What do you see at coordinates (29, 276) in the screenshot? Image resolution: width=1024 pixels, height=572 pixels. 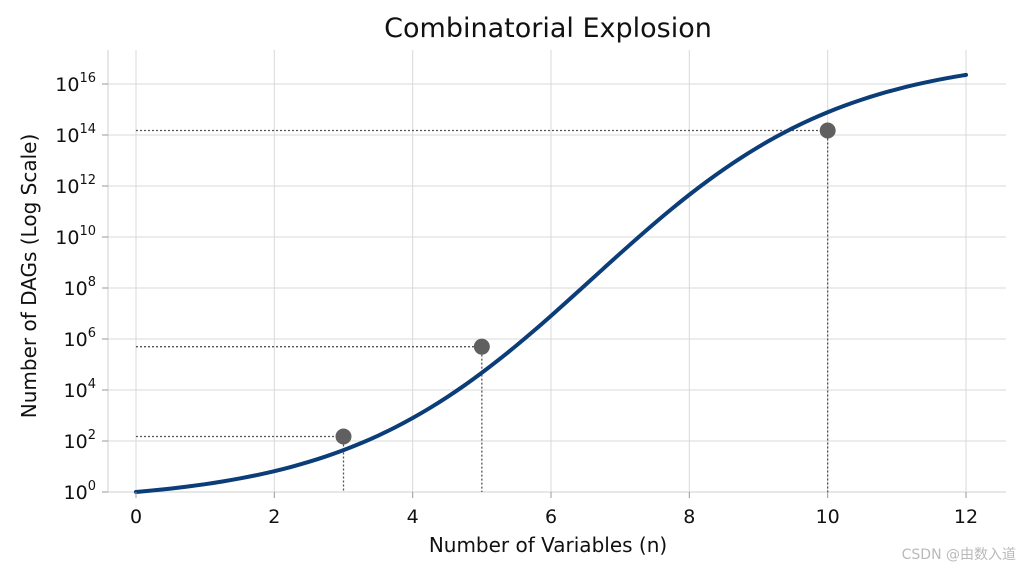 I see `y-axis-label: Number of DAGs (Log Scale)` at bounding box center [29, 276].